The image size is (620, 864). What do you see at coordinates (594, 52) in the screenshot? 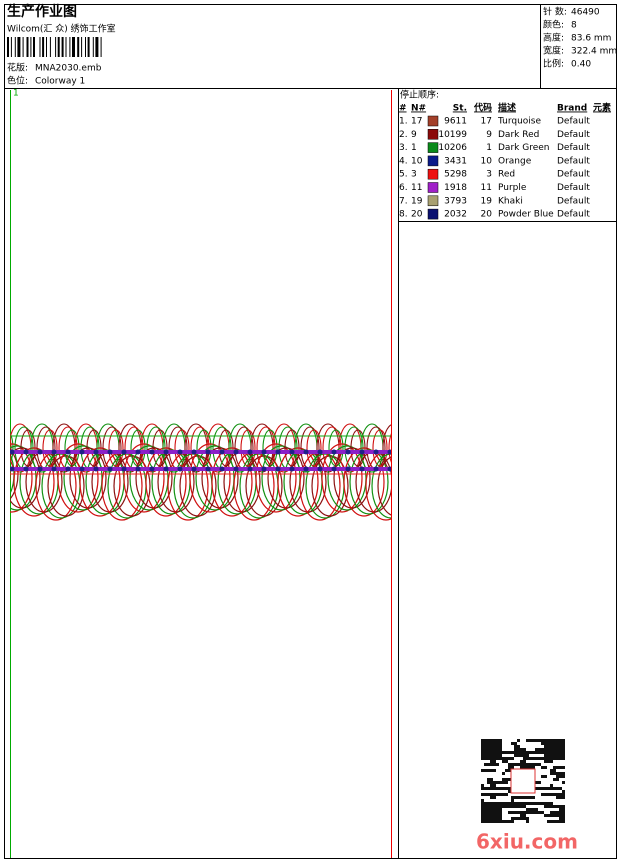
I see `summary-value: 322.4 mm` at bounding box center [594, 52].